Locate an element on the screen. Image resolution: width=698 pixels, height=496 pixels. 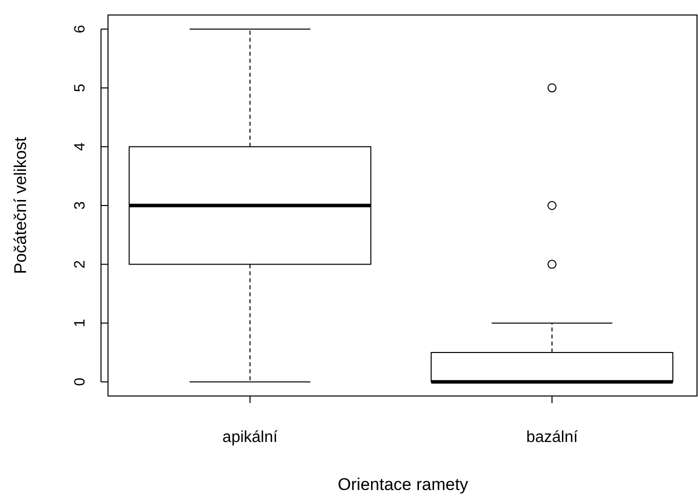
y-tick-label: 5 is located at coordinates (80, 88).